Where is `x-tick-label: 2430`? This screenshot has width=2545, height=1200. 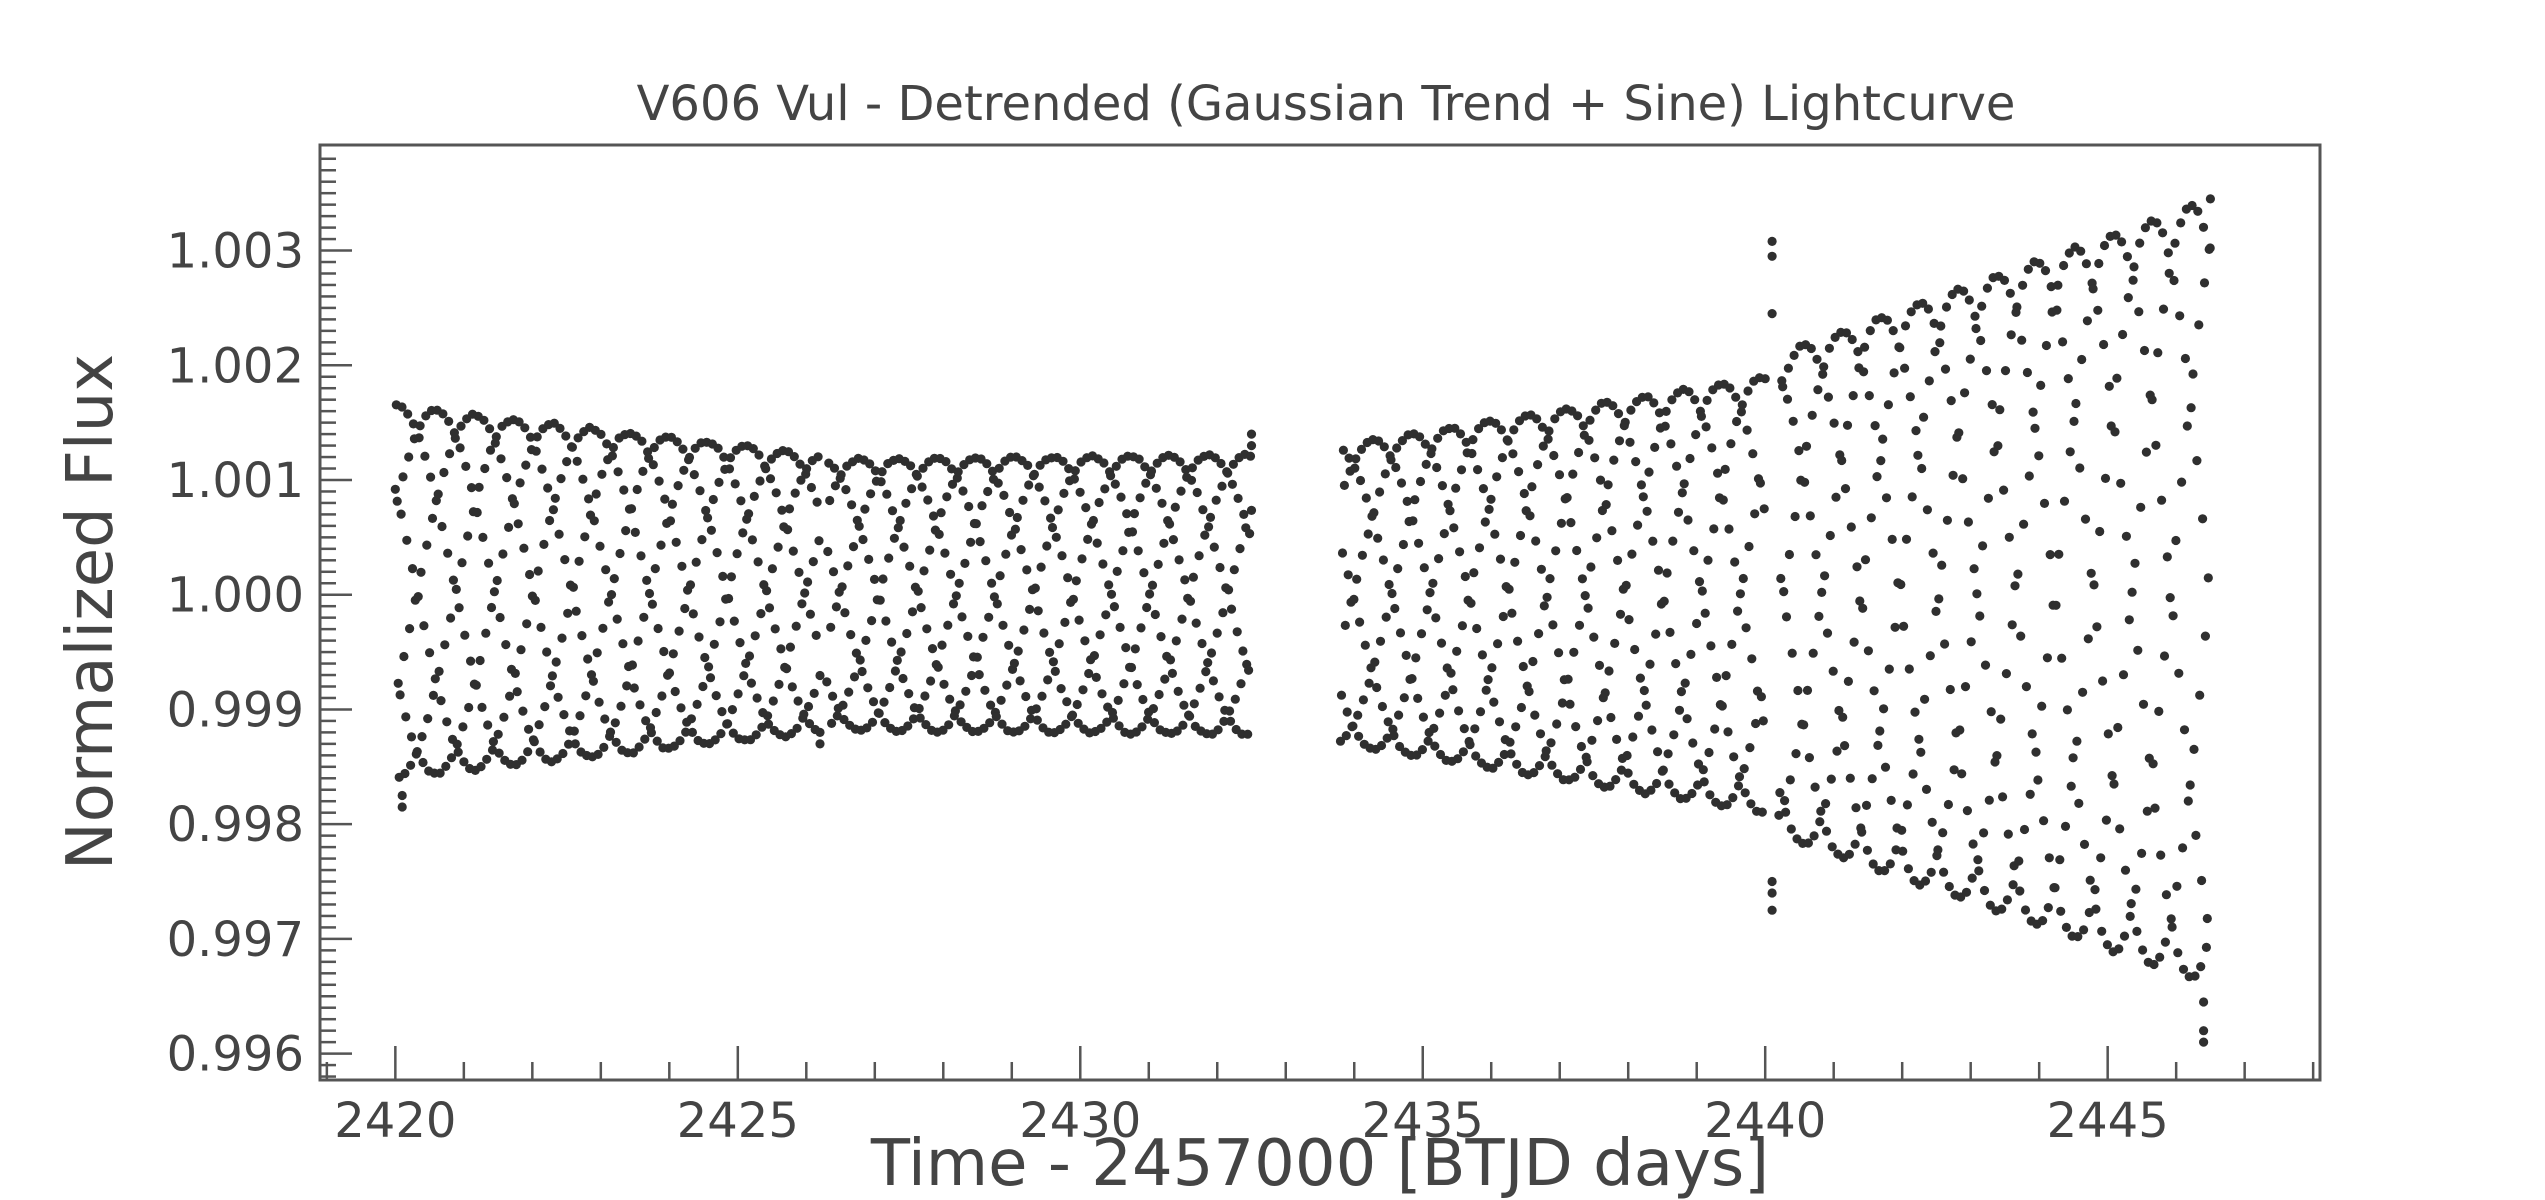
x-tick-label: 2430 is located at coordinates (1080, 1121).